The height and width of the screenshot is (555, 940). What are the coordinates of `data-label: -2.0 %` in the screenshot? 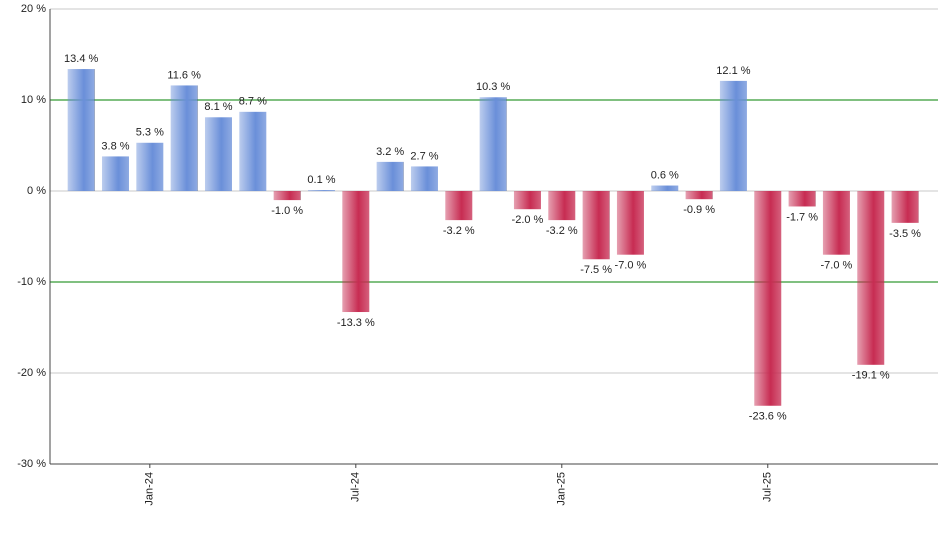 It's located at (528, 220).